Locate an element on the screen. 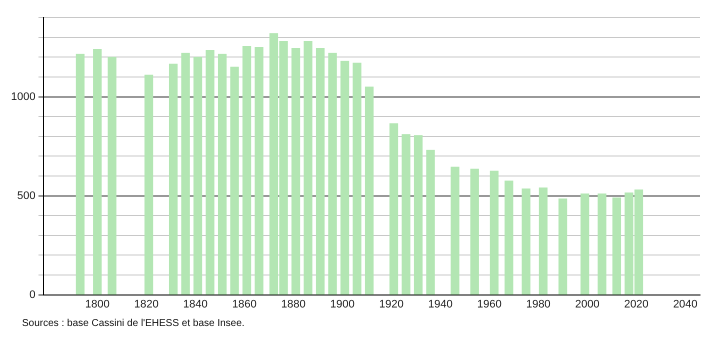  x-tick-label: 2000 is located at coordinates (587, 304).